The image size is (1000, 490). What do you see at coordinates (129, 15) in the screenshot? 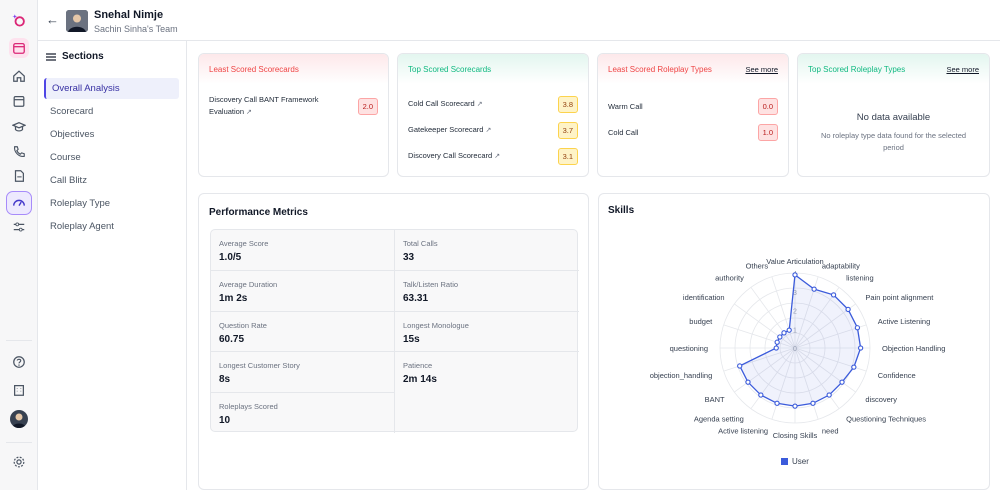
I see `user-name: Snehal Nimje` at bounding box center [129, 15].